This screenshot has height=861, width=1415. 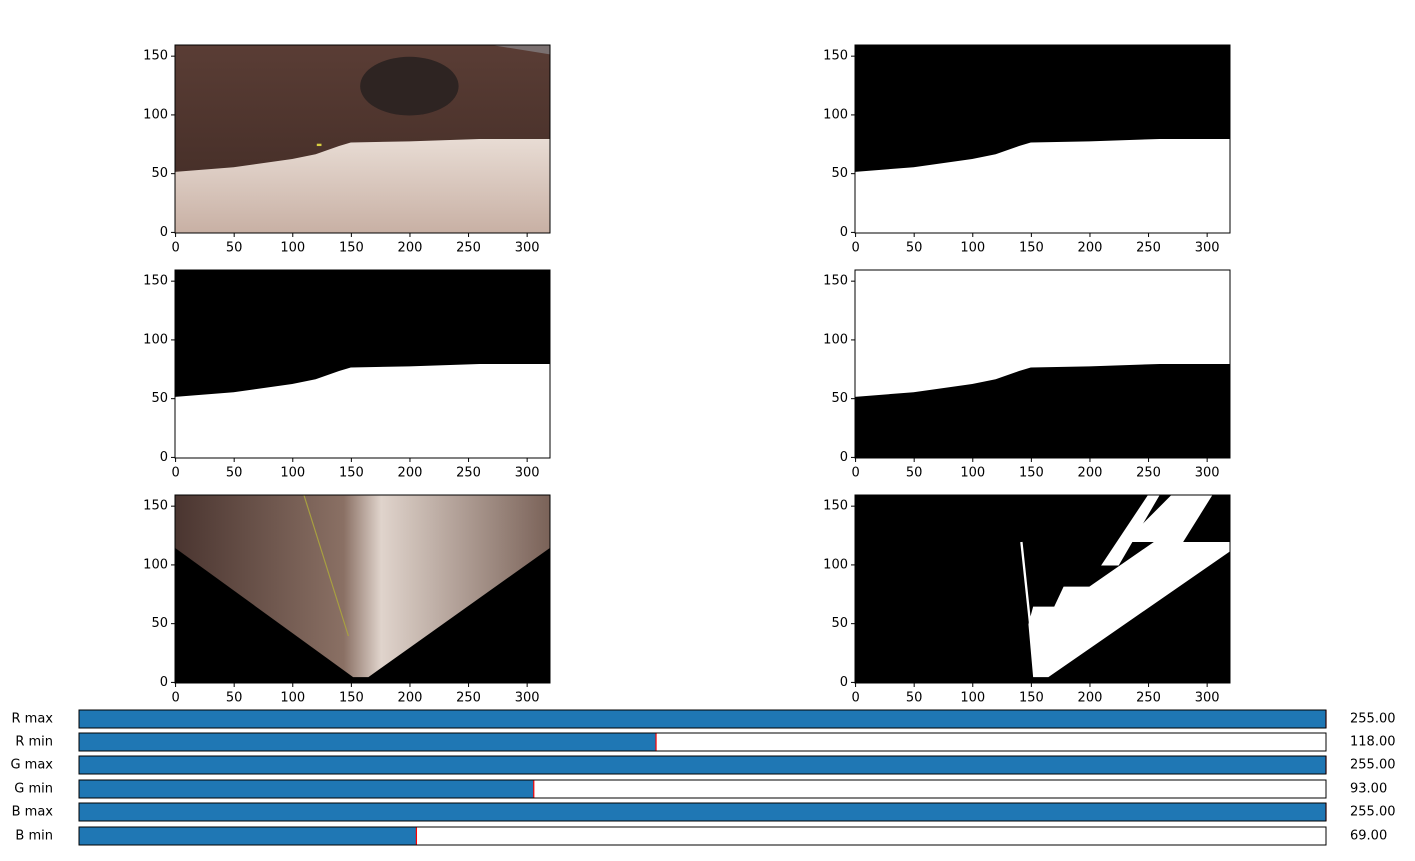 I want to click on slider-label: R min, so click(x=34, y=742).